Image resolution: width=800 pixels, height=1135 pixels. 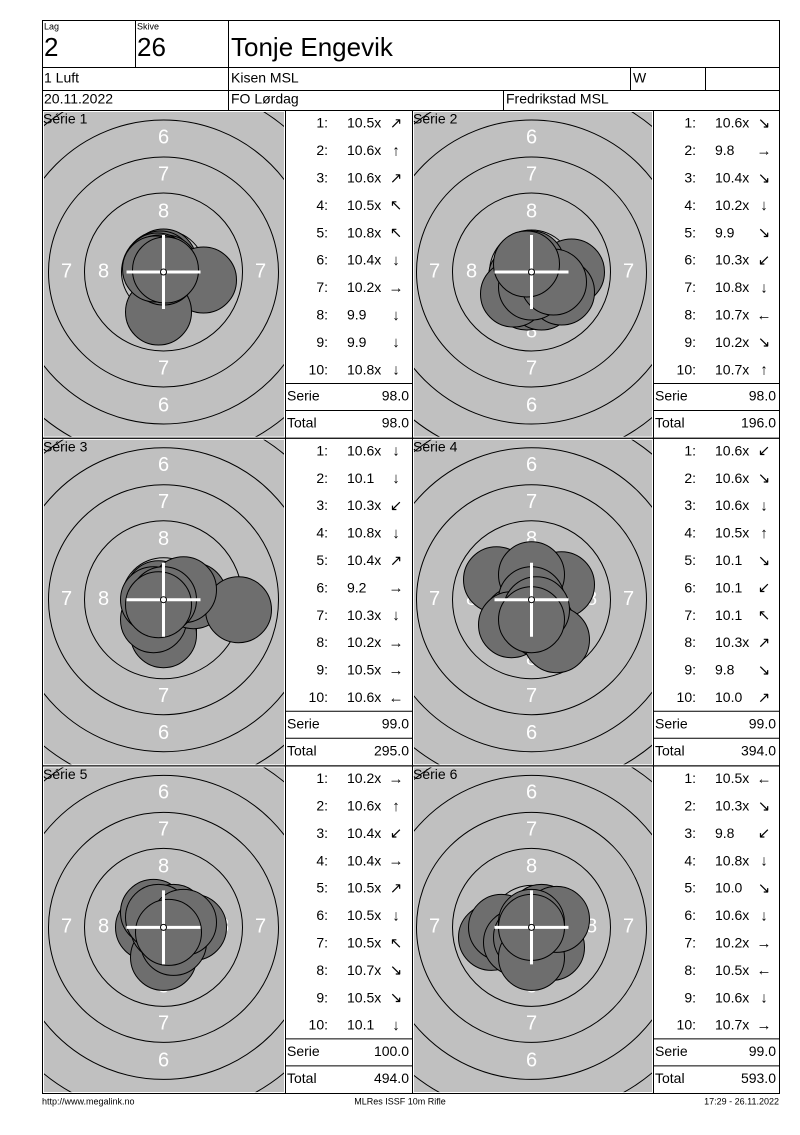 I want to click on venue: Fredrikstad MSL, so click(x=557, y=99).